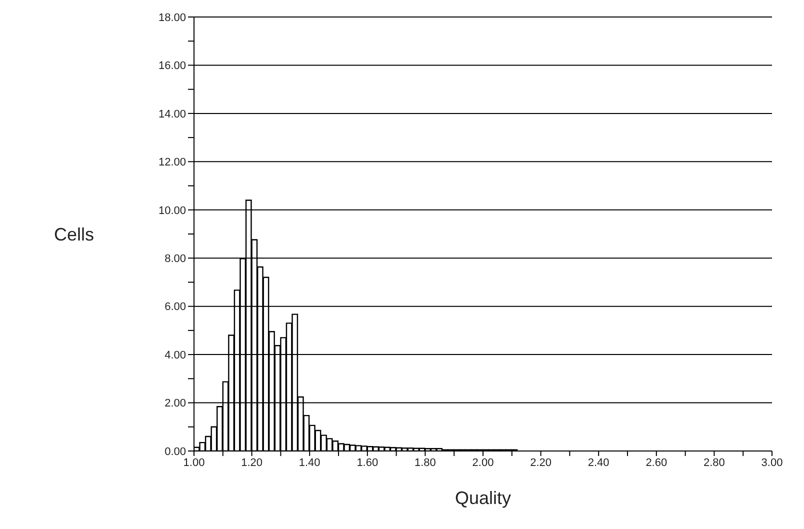 This screenshot has height=529, width=804. What do you see at coordinates (367, 462) in the screenshot?
I see `x-tick-label: 1.60` at bounding box center [367, 462].